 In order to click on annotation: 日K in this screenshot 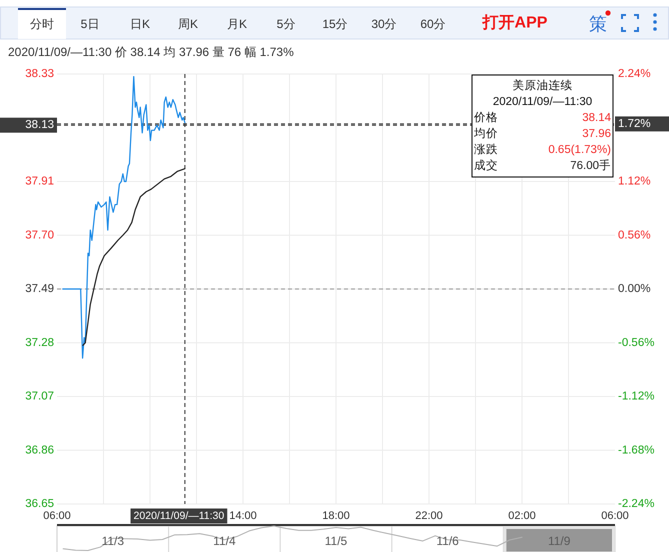, I will do `click(140, 24)`.